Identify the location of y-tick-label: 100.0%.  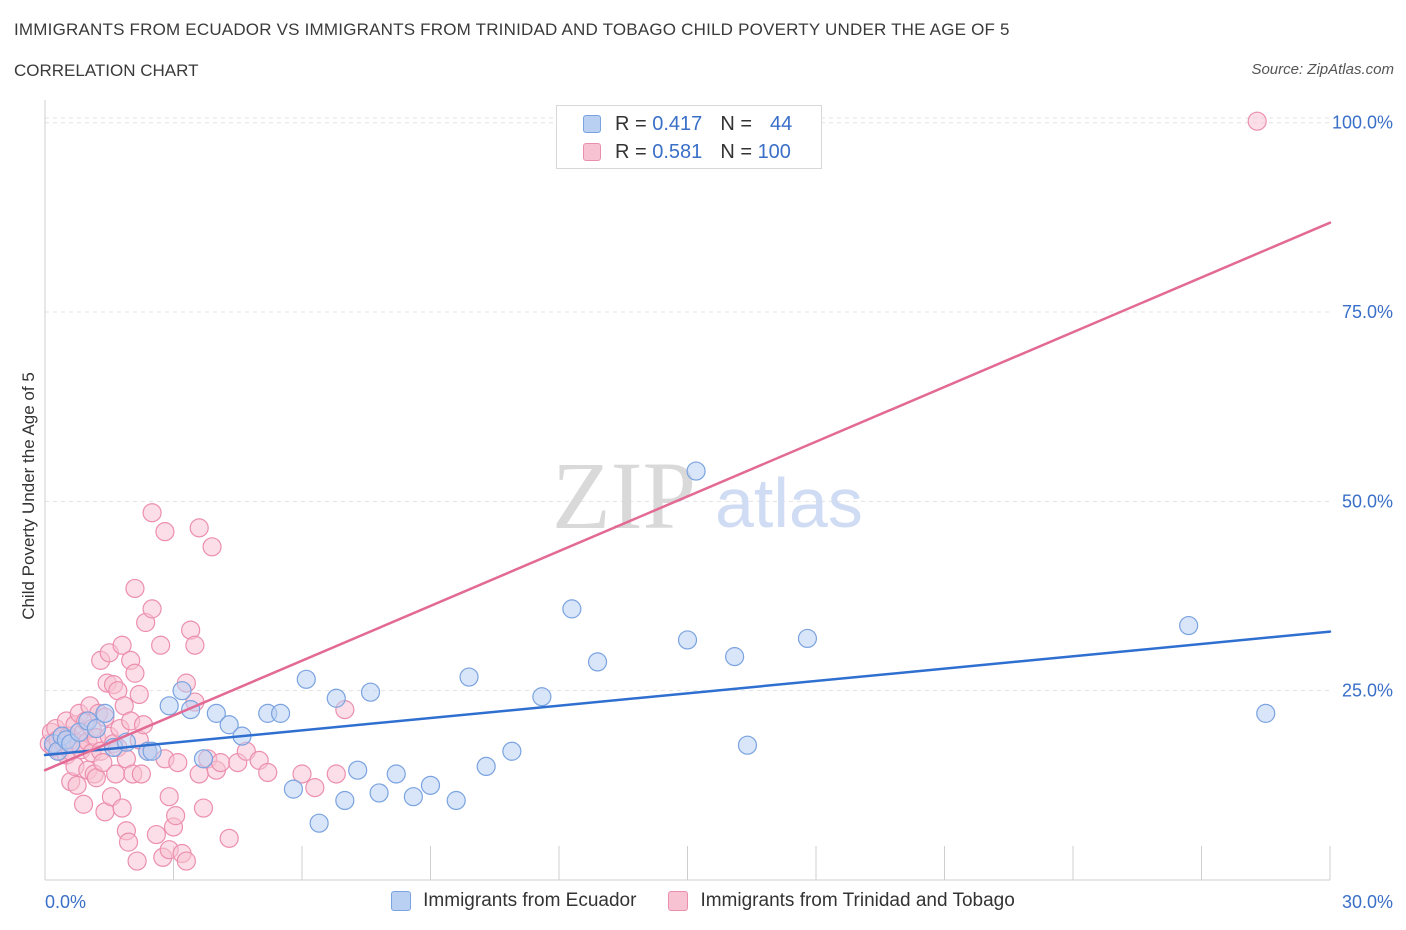
(1362, 123).